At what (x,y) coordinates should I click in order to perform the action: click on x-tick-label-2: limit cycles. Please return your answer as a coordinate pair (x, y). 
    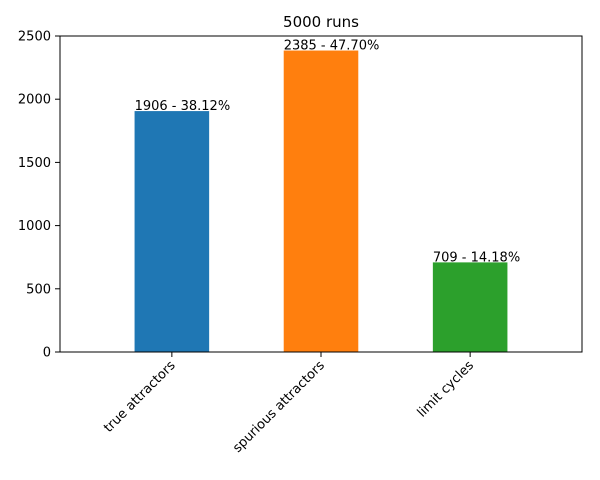
    Looking at the image, I should click on (446, 389).